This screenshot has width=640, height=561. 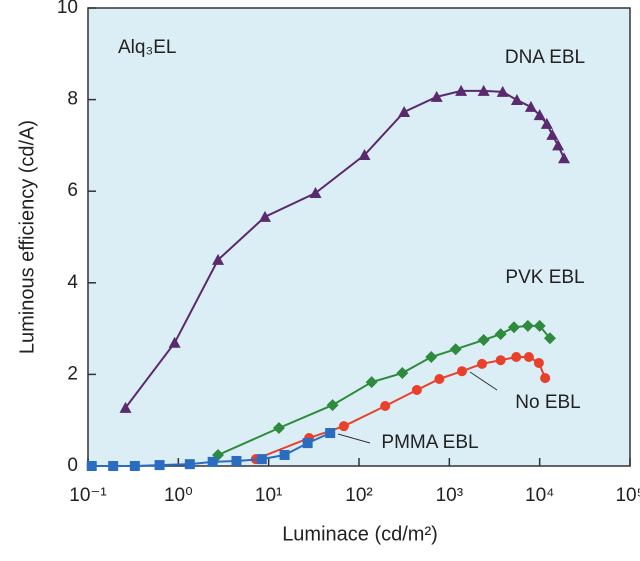 What do you see at coordinates (544, 277) in the screenshot?
I see `series-label: PVK EBL` at bounding box center [544, 277].